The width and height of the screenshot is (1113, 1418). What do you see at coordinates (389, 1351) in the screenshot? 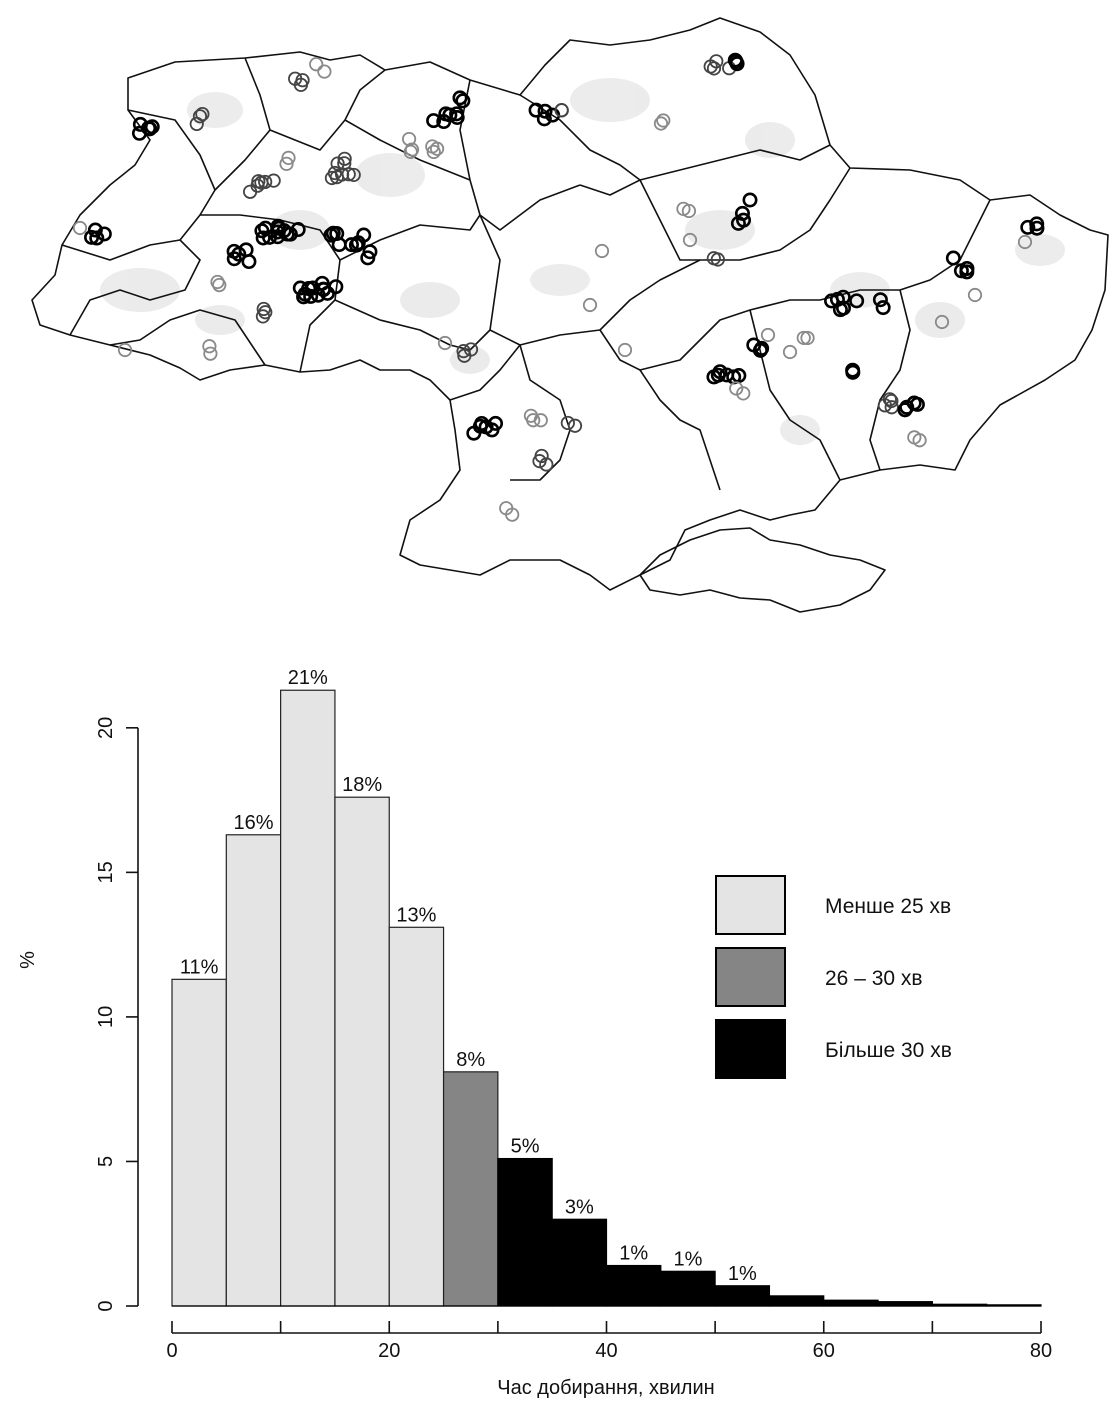
I see `x-tick-label: 20` at bounding box center [389, 1351].